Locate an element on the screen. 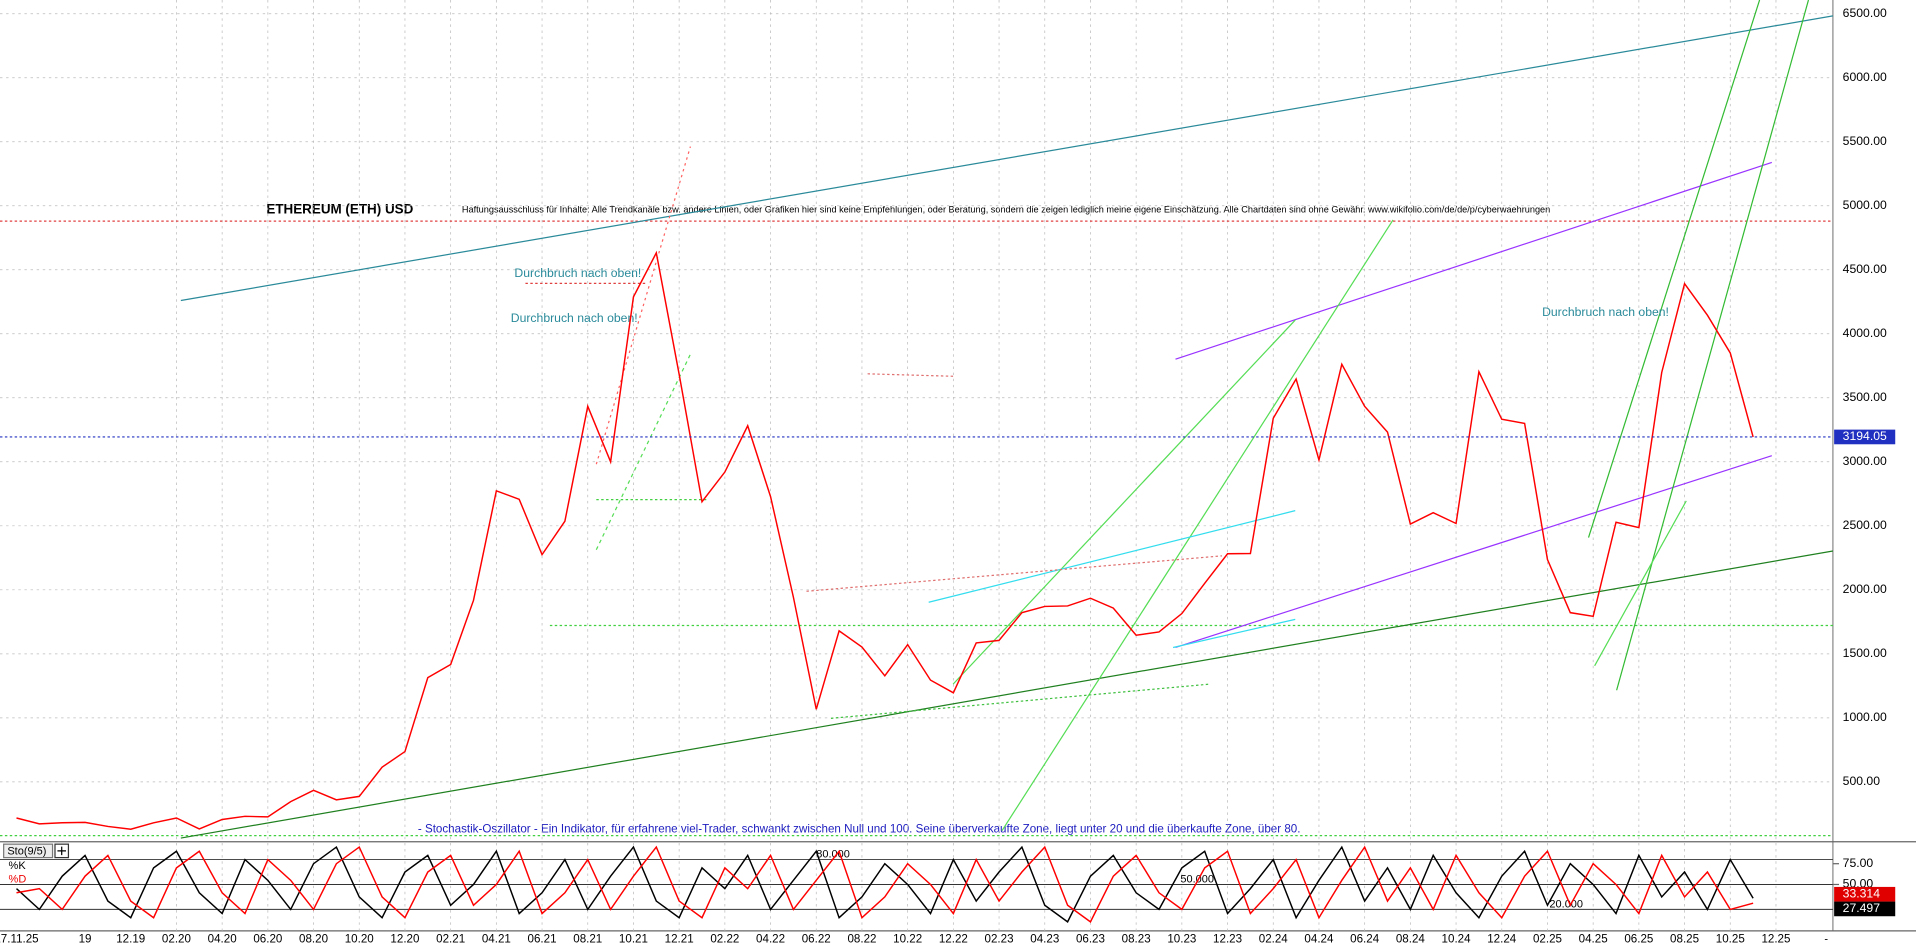  y-tick-label: 1500.00 is located at coordinates (1865, 653).